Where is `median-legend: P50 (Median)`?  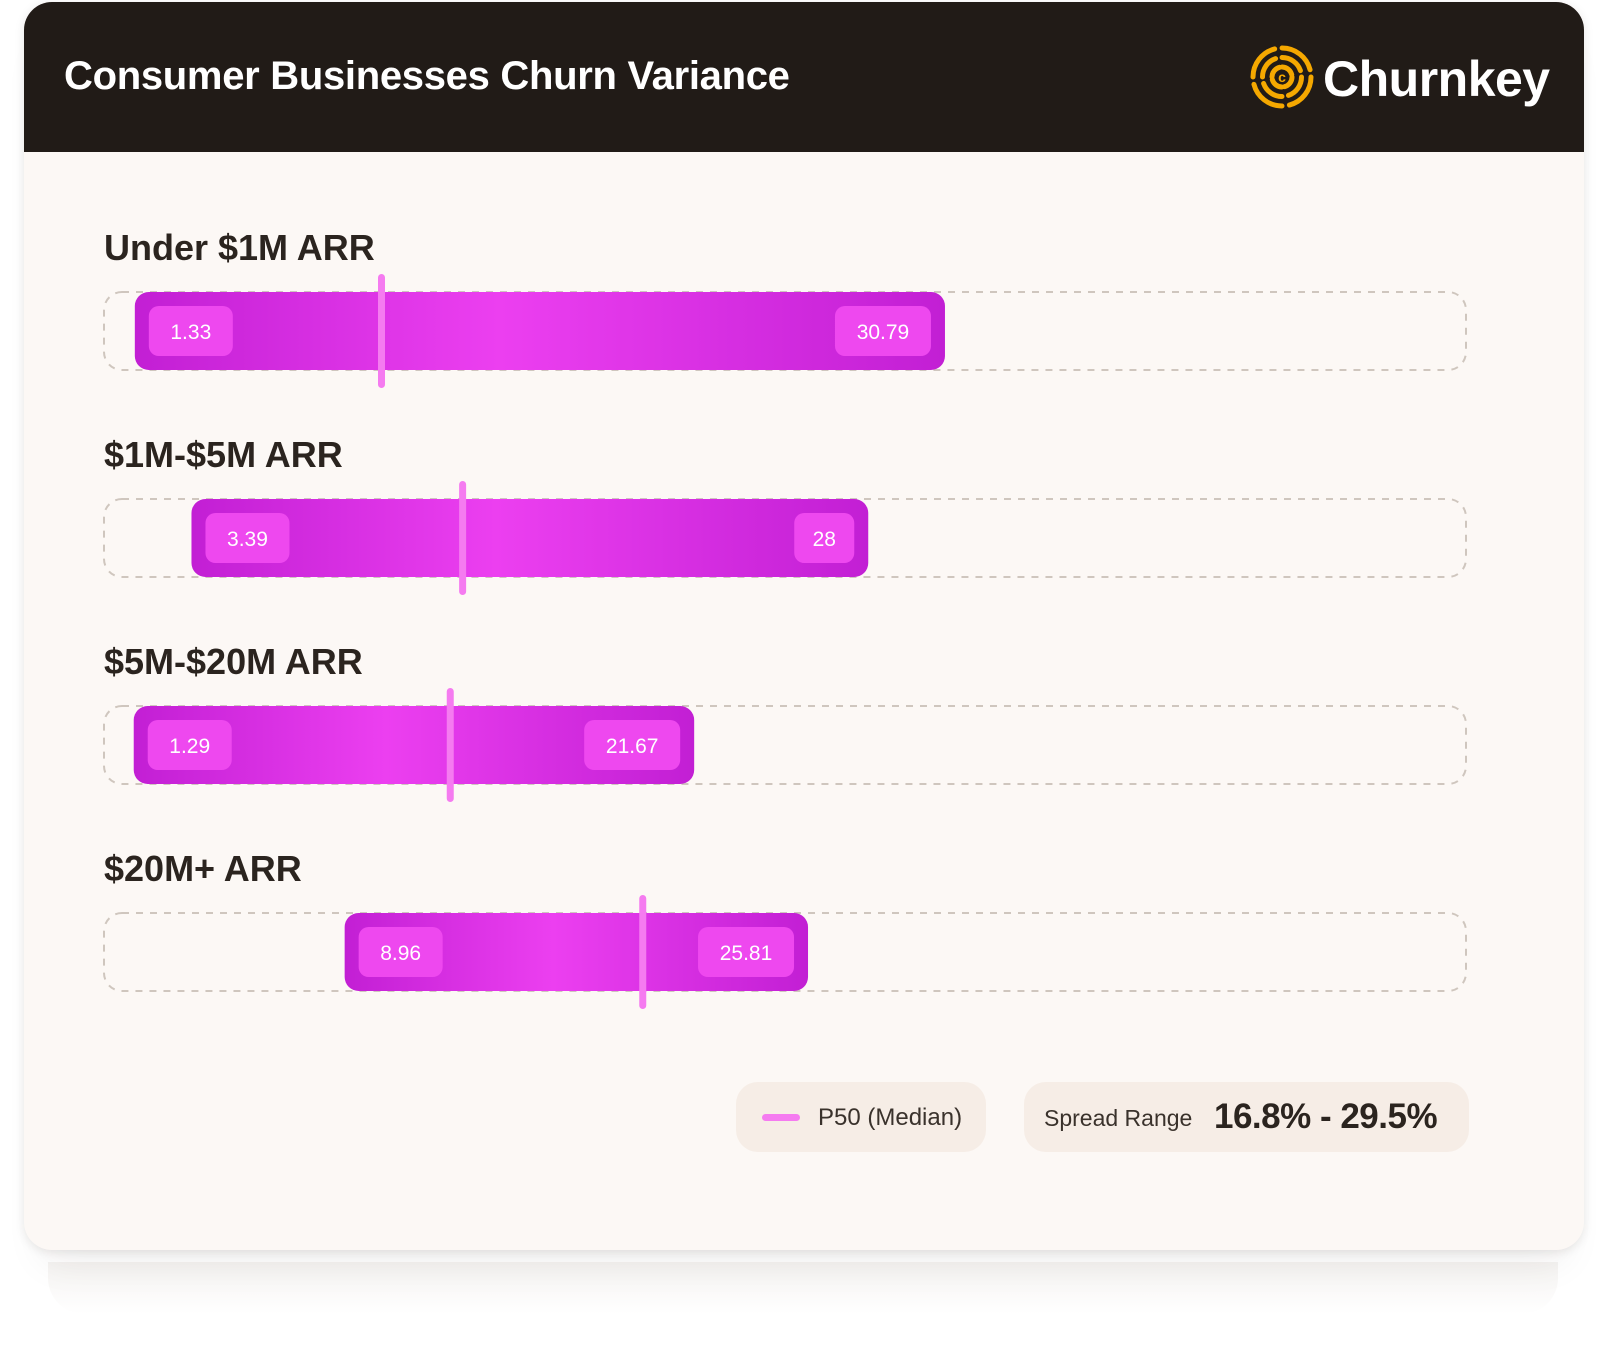
median-legend: P50 (Median) is located at coordinates (861, 1117).